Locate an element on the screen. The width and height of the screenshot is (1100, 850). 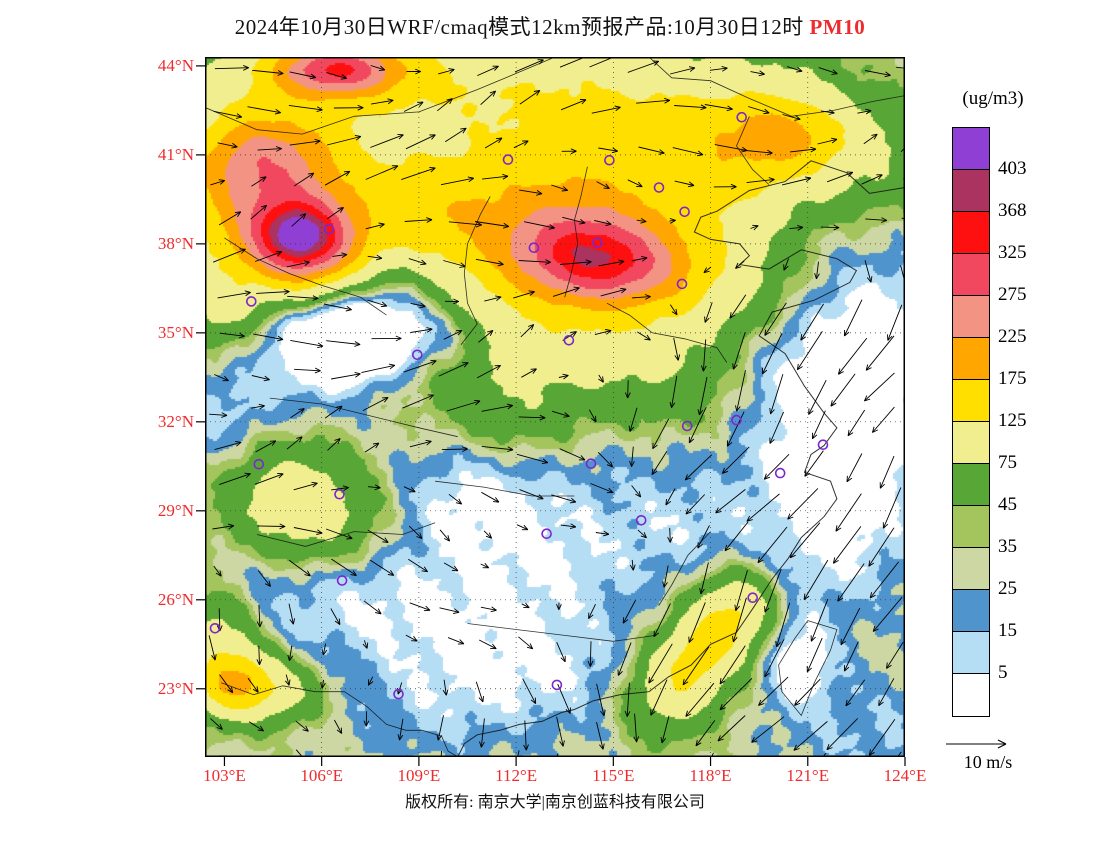
lon-tick-label: 106°E is located at coordinates (321, 775).